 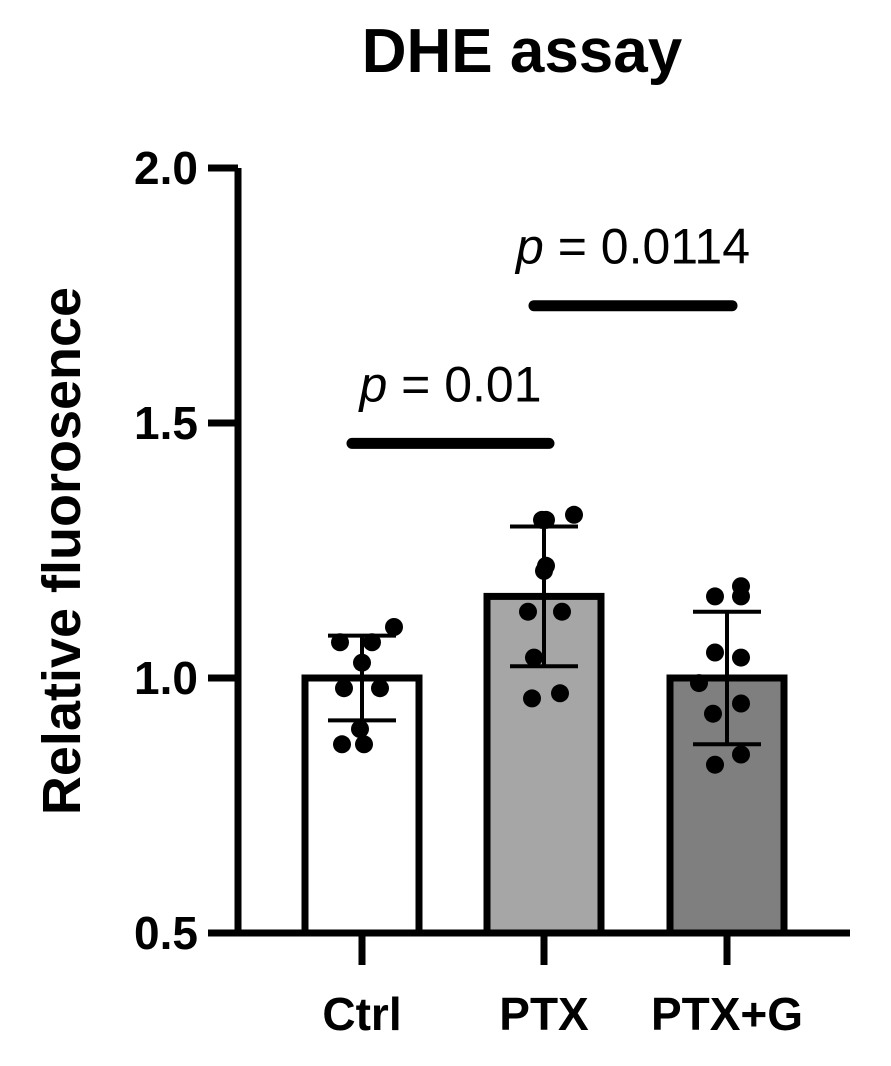 I want to click on x-category-label: Ctrl, so click(x=361, y=1014).